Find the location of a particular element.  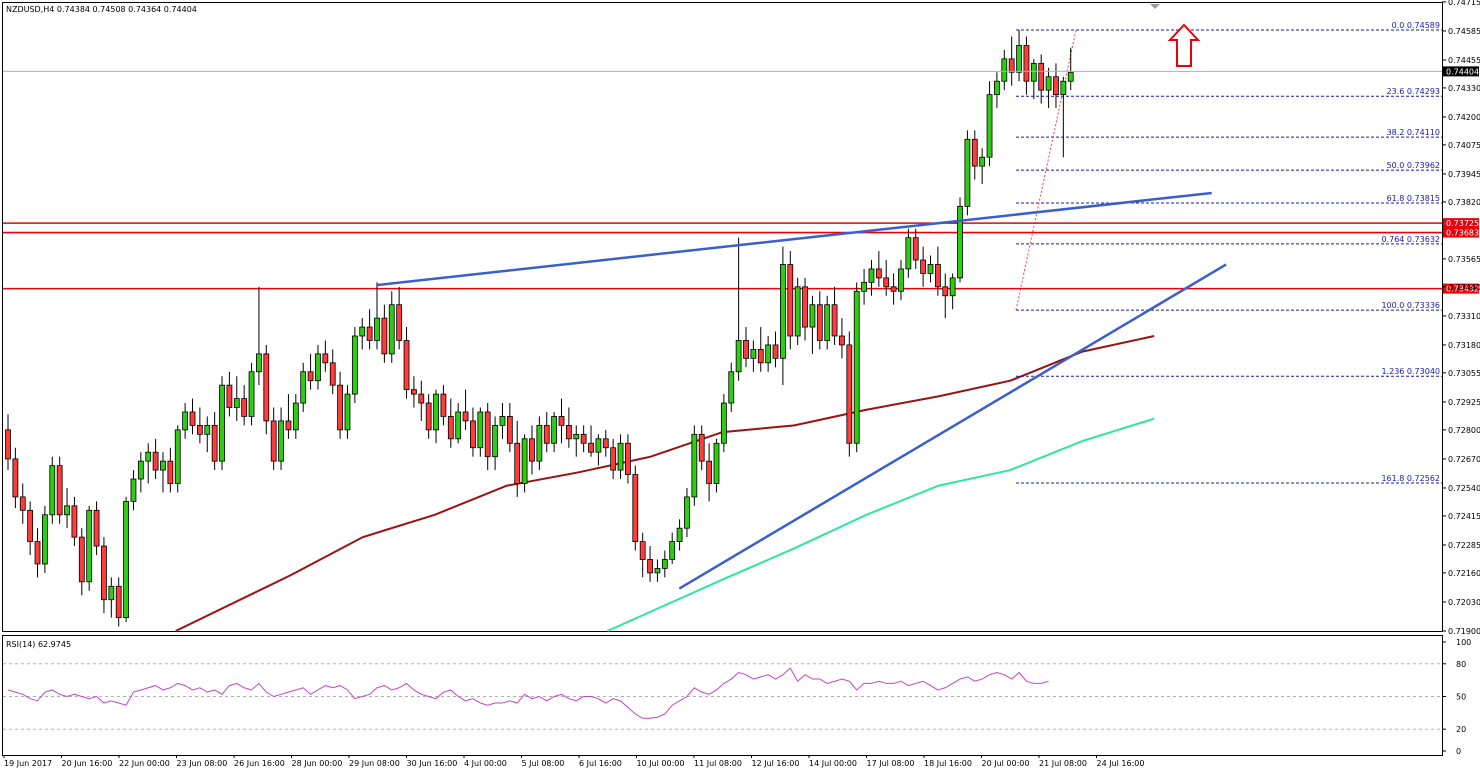

price-tick-label: 0.74715 is located at coordinates (1464, 3).